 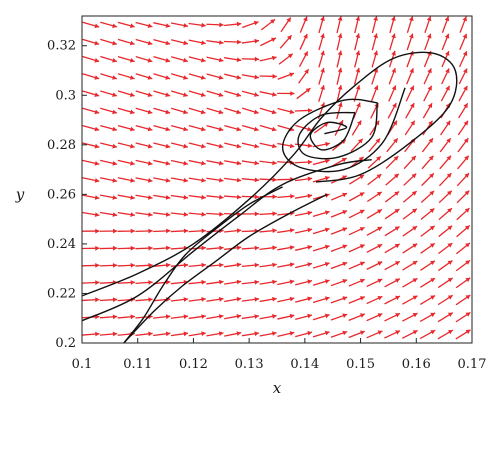 What do you see at coordinates (65, 95) in the screenshot?
I see `y-tick-label: 0.3` at bounding box center [65, 95].